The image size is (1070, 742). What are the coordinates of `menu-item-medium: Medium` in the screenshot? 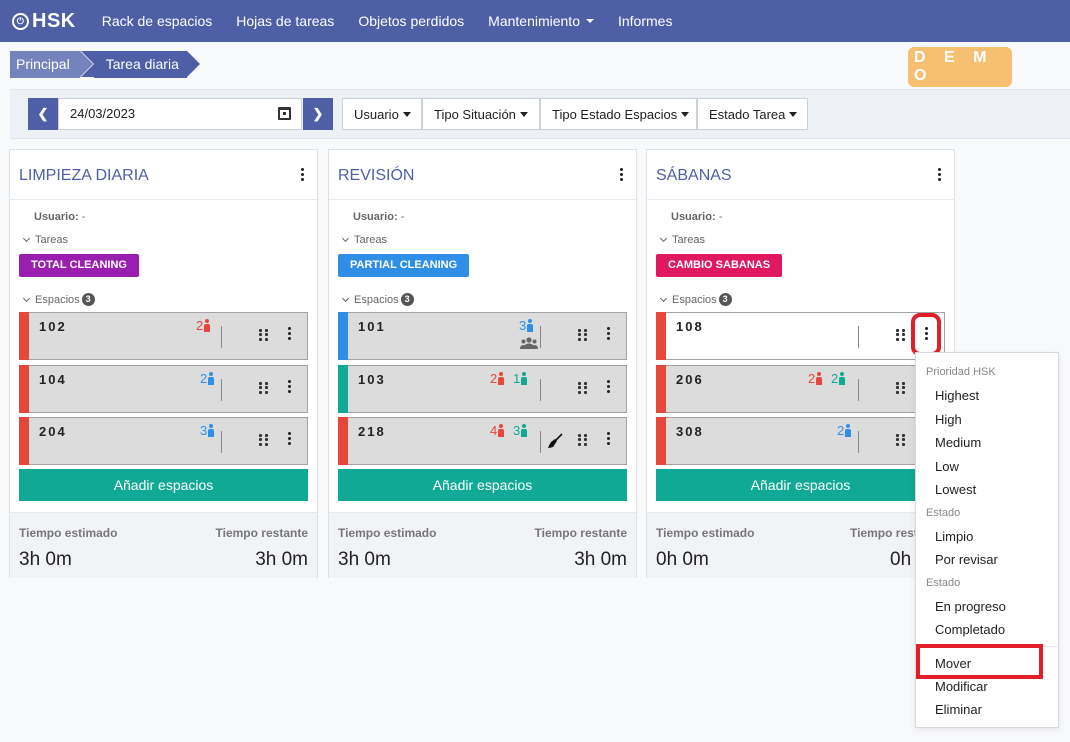 It's located at (958, 442).